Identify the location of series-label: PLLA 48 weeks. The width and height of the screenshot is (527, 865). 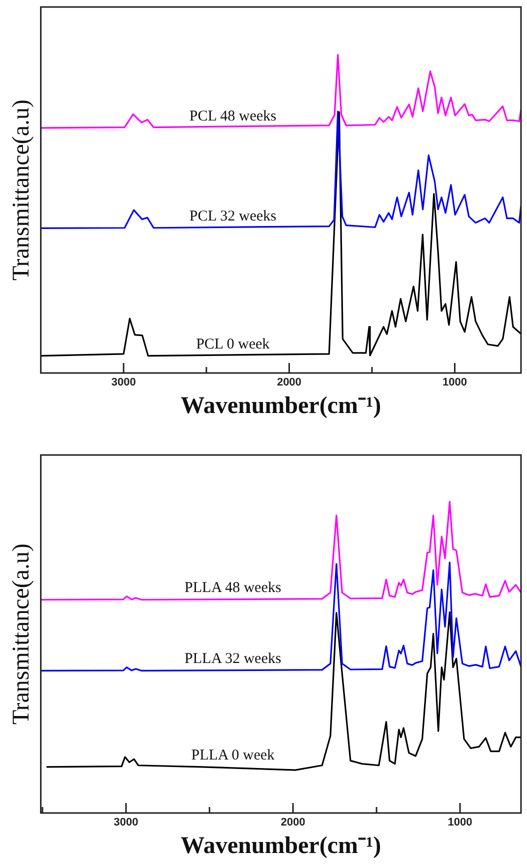
(233, 588).